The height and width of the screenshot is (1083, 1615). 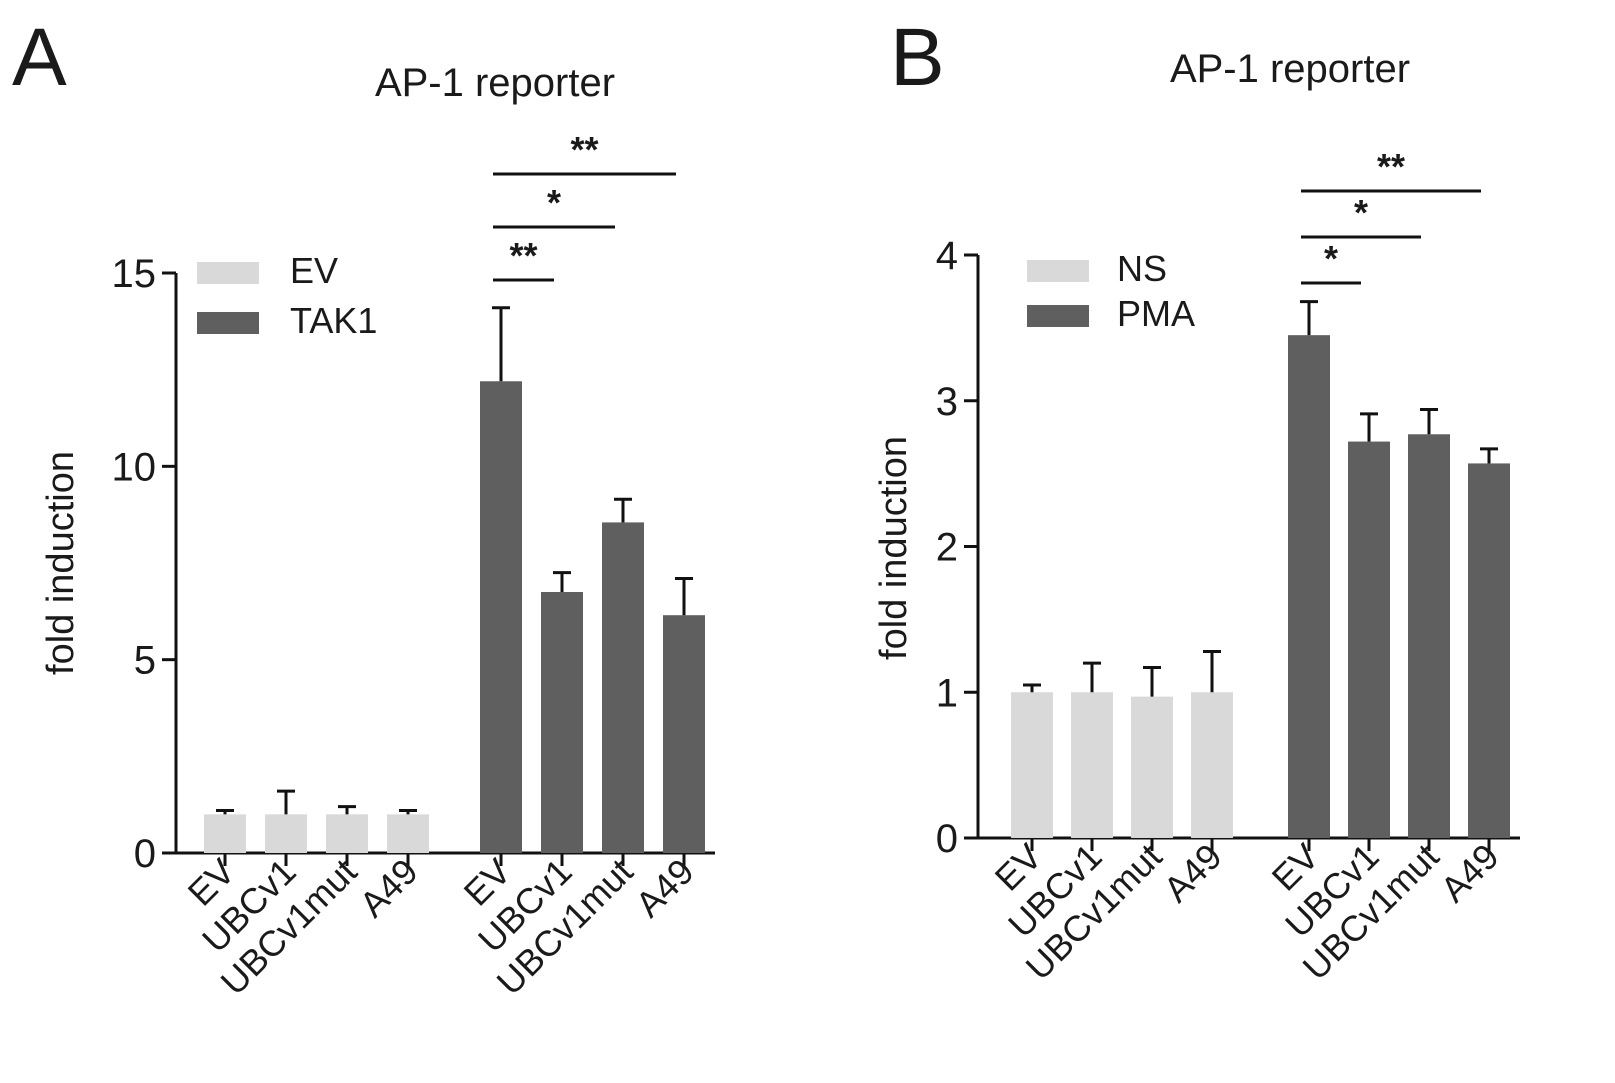 What do you see at coordinates (1290, 69) in the screenshot?
I see `panel-b-title: AP-1 reporter` at bounding box center [1290, 69].